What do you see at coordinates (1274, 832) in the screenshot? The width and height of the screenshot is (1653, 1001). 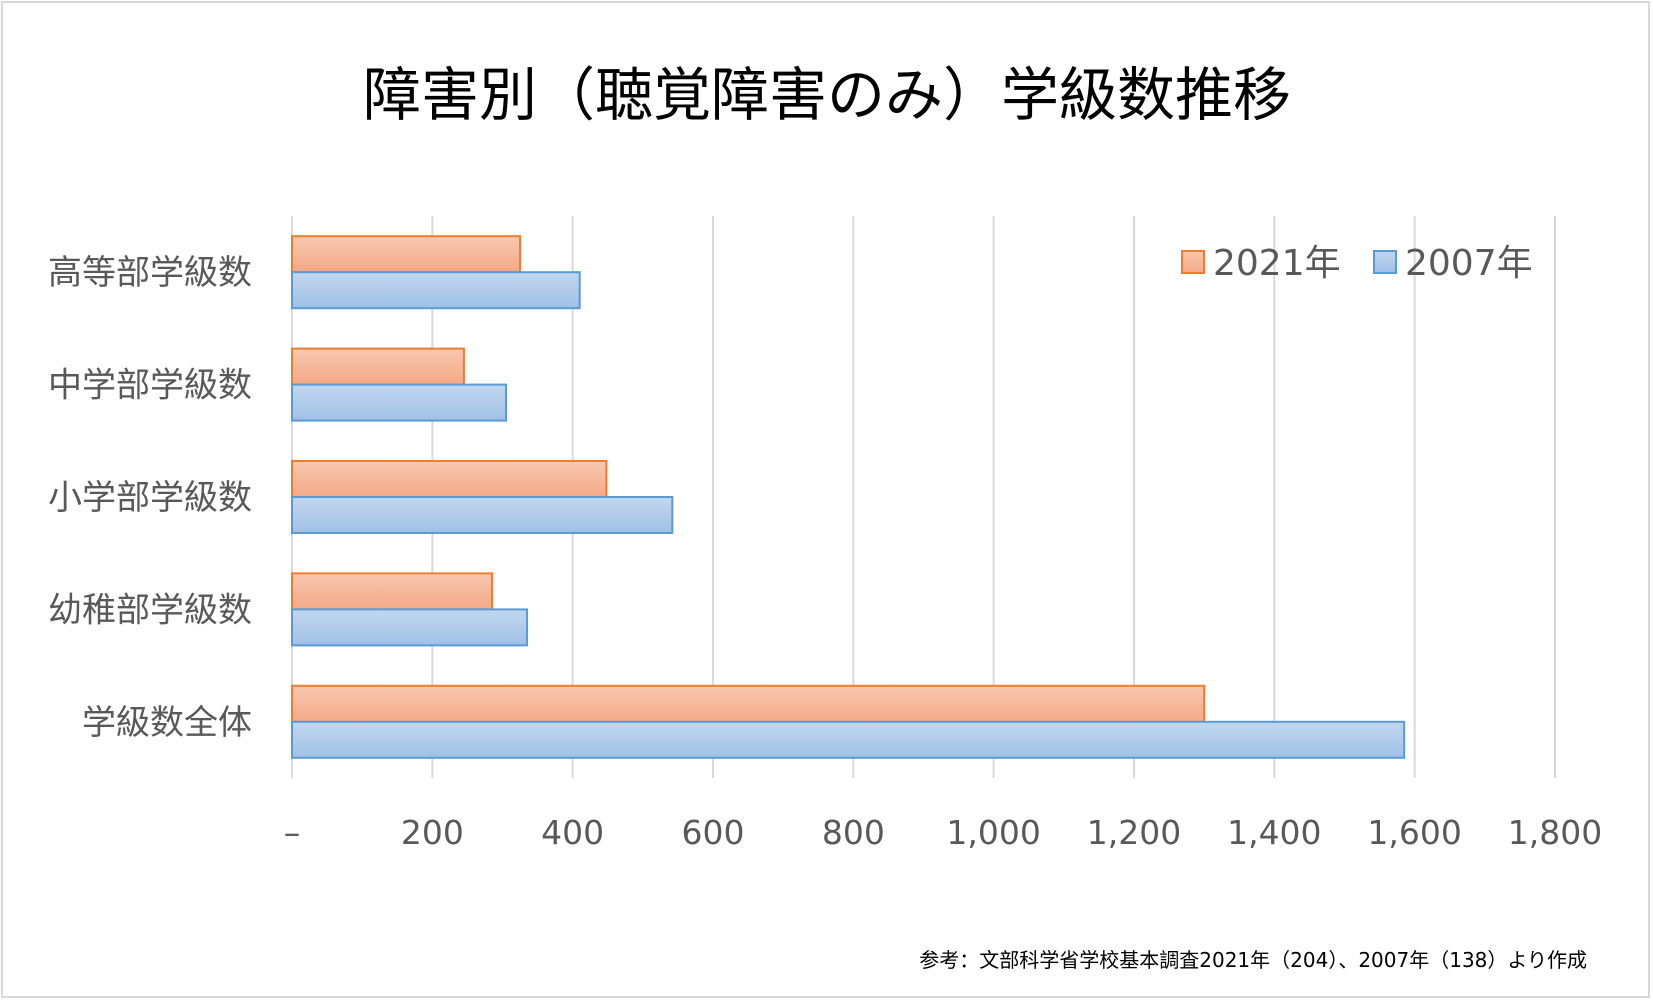 I see `x-tick-label-7: 1,400` at bounding box center [1274, 832].